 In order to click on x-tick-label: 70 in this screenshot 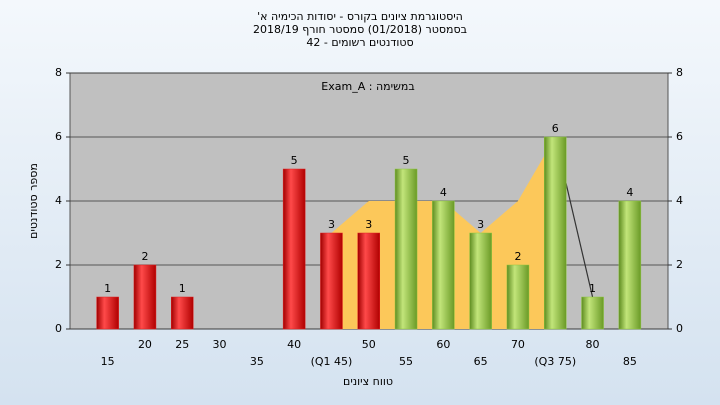, I will do `click(518, 344)`.